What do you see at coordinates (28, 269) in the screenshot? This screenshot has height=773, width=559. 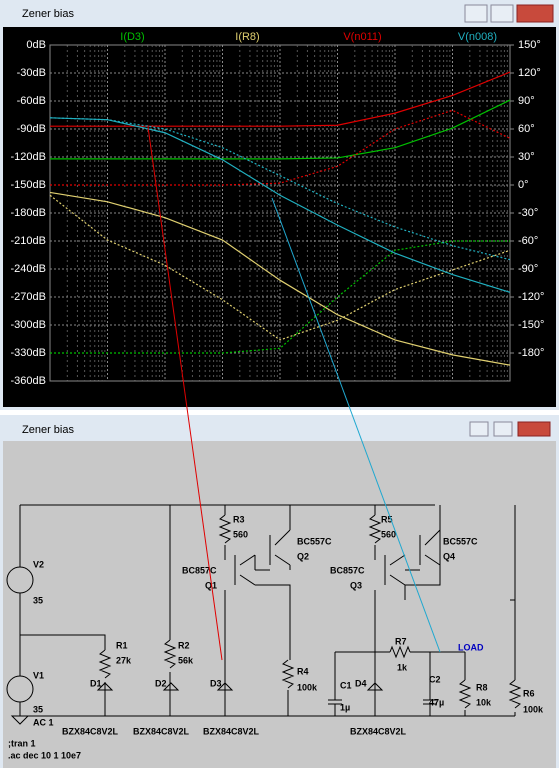 I see `y-tick-label: -240dB` at bounding box center [28, 269].